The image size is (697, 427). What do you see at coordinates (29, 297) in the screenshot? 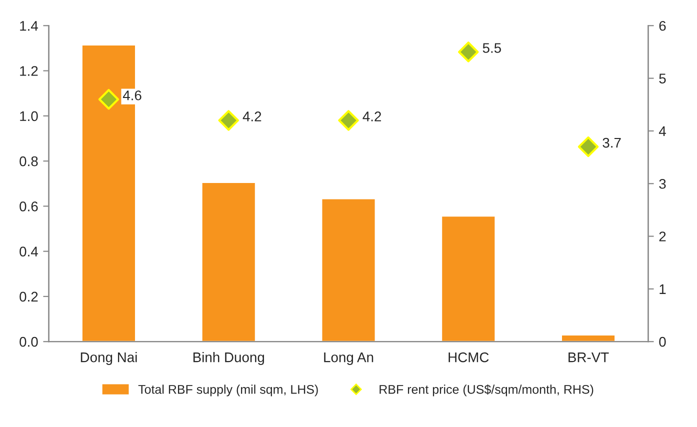
I see `y-tick-label: 0.2` at bounding box center [29, 297].